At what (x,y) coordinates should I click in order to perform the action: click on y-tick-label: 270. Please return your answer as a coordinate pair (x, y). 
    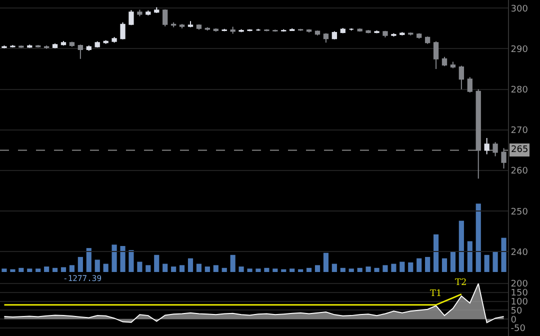
    Looking at the image, I should click on (519, 131).